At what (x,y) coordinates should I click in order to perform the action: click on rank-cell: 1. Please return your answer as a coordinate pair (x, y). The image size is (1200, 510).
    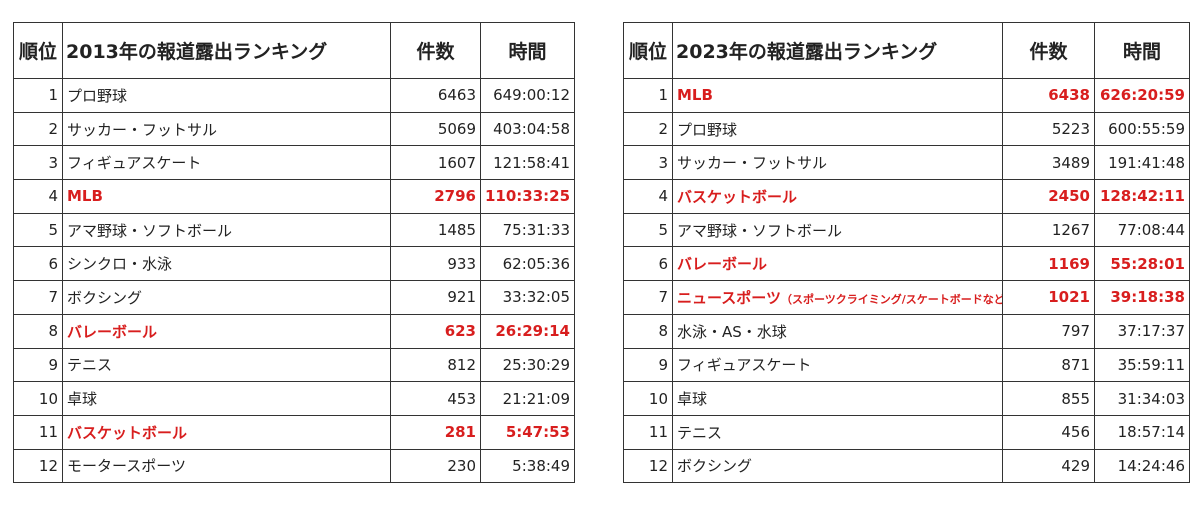
    Looking at the image, I should click on (38, 95).